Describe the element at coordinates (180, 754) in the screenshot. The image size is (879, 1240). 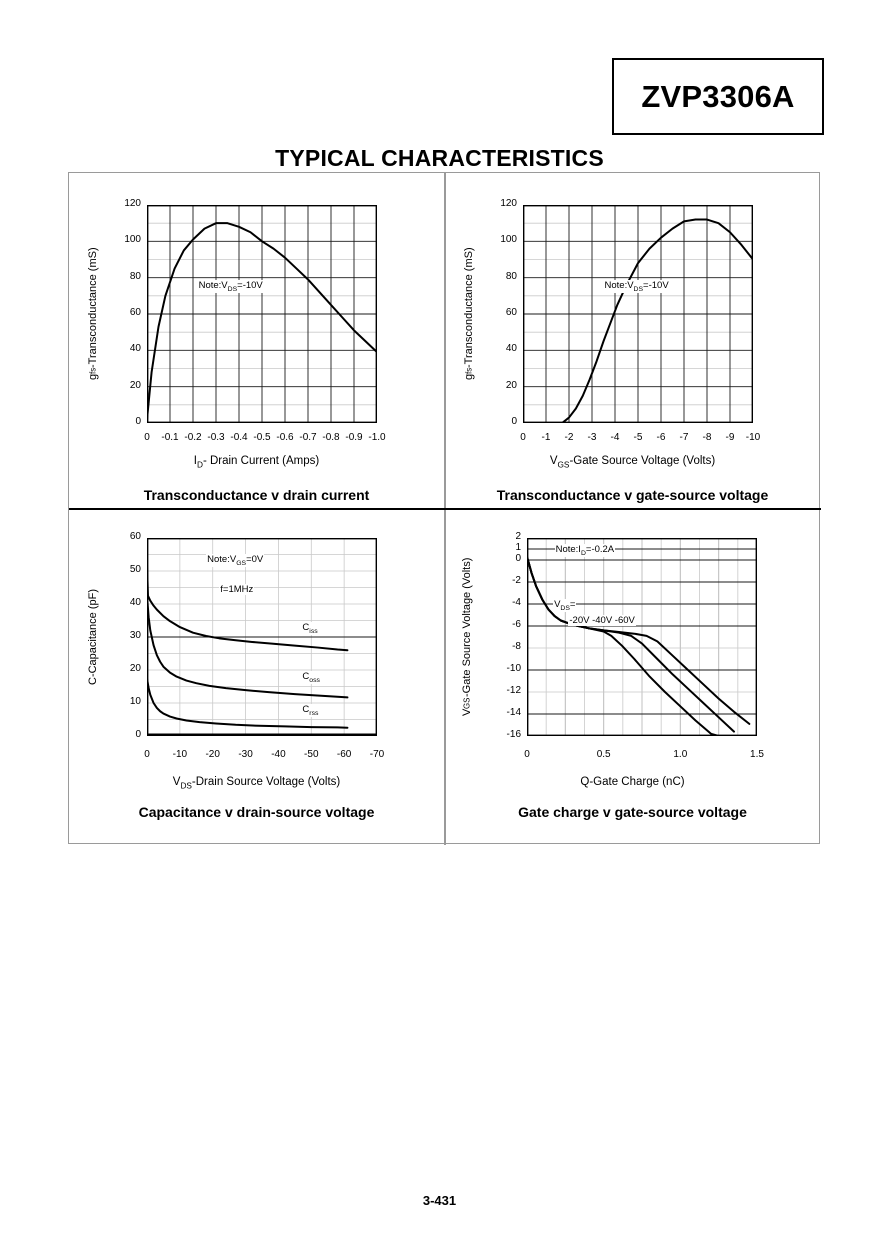
I see `x-tick-label: -10` at that location.